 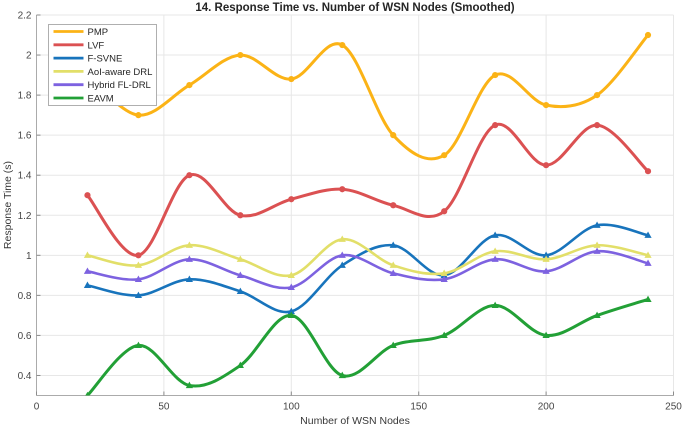 I want to click on legend-label: EAVM, so click(x=101, y=99).